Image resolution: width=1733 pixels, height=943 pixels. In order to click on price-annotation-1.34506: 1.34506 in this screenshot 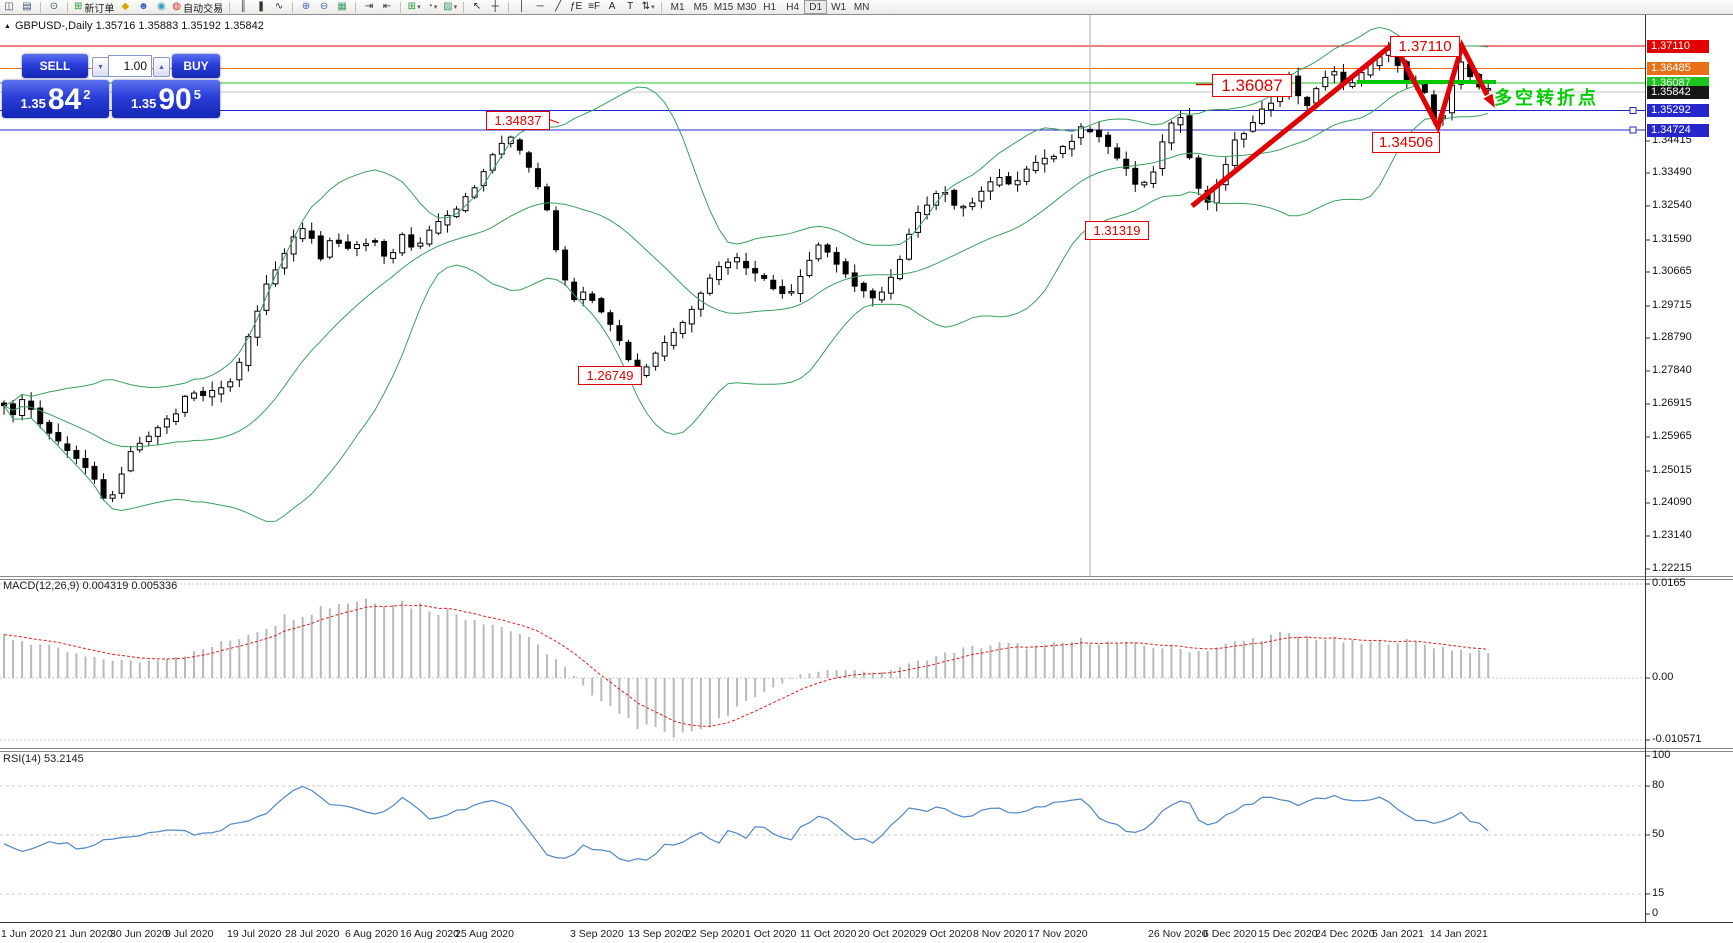, I will do `click(1406, 142)`.